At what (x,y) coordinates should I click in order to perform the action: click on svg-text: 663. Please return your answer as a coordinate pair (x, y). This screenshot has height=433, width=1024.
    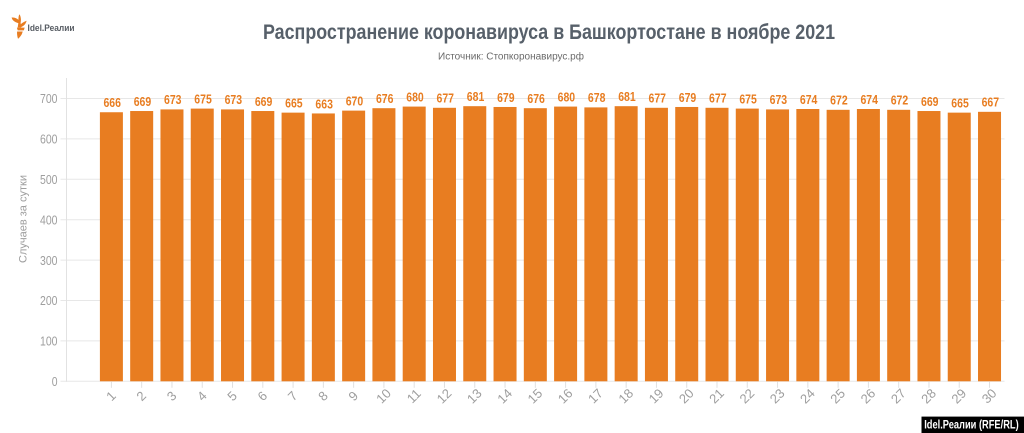
    Looking at the image, I should click on (324, 103).